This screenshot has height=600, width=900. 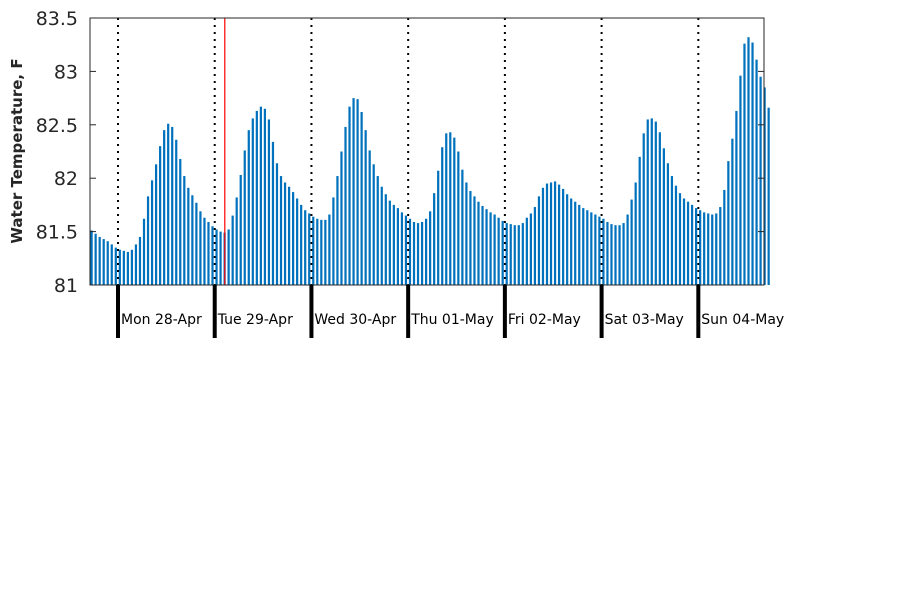 What do you see at coordinates (57, 126) in the screenshot?
I see `y-tick-label: 82.5` at bounding box center [57, 126].